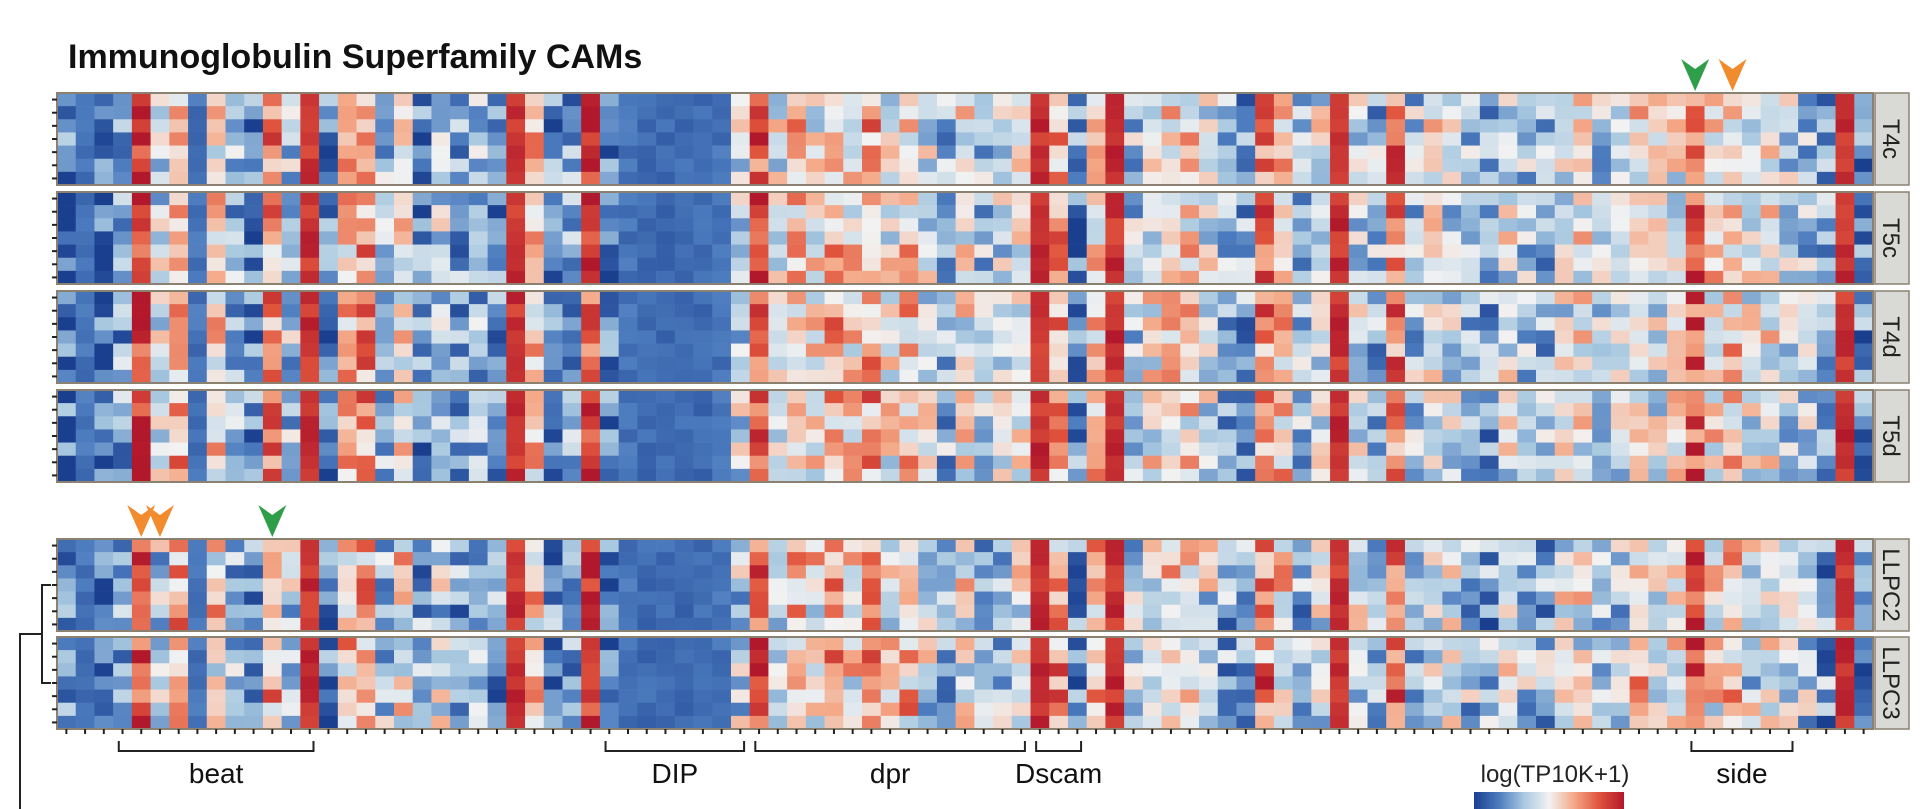 Image resolution: width=1920 pixels, height=809 pixels. I want to click on gene-group-beat: beat, so click(216, 765).